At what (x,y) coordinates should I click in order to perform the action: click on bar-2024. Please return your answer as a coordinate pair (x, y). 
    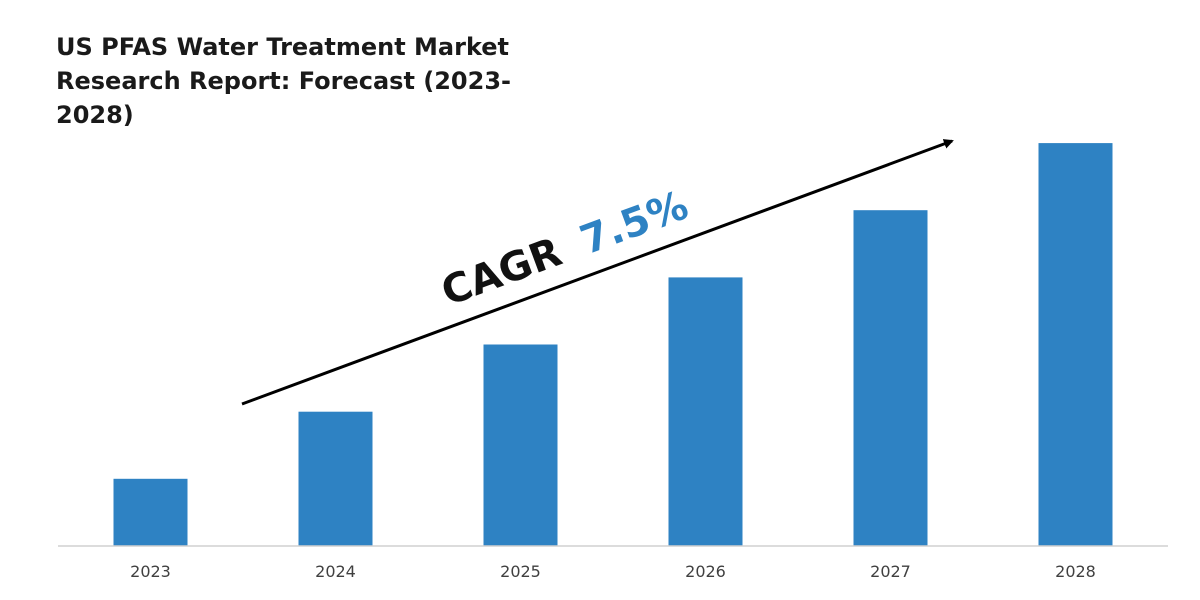
    Looking at the image, I should click on (335, 478).